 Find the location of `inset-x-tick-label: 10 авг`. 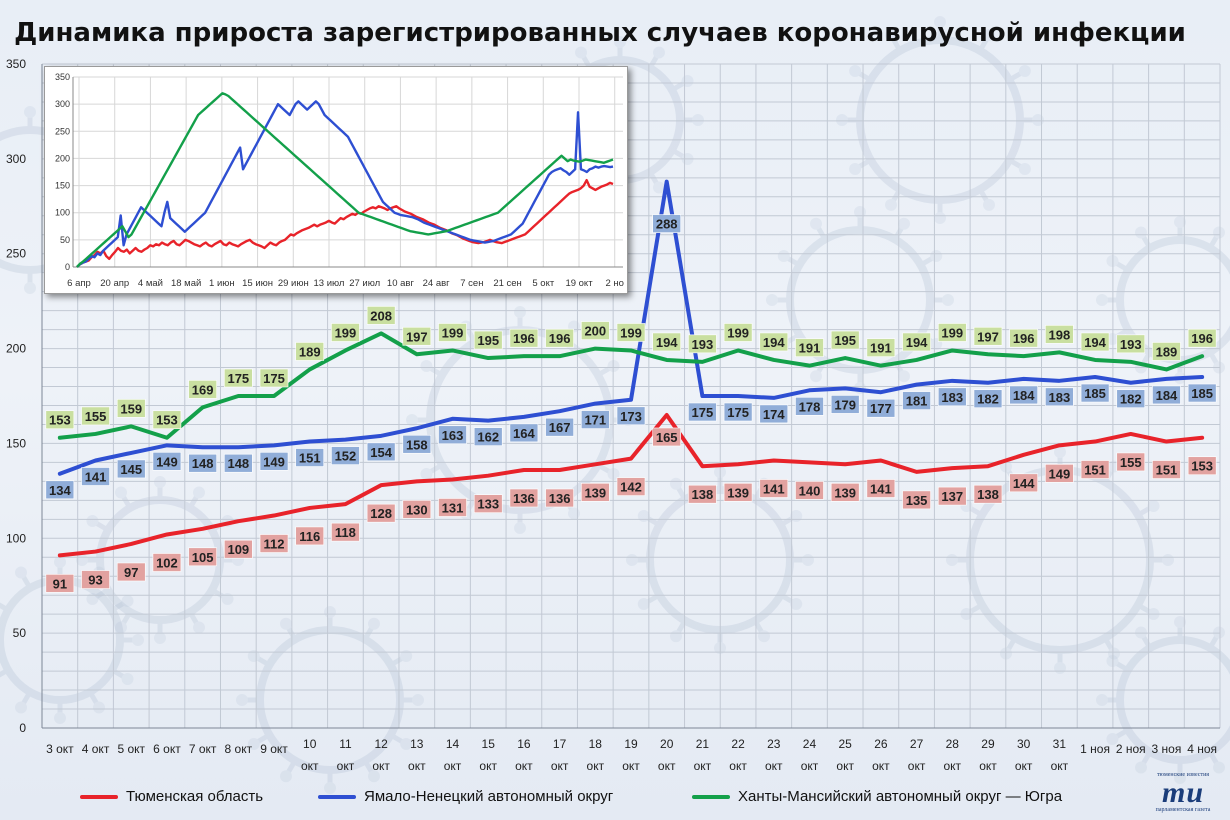

inset-x-tick-label: 10 авг is located at coordinates (401, 283).